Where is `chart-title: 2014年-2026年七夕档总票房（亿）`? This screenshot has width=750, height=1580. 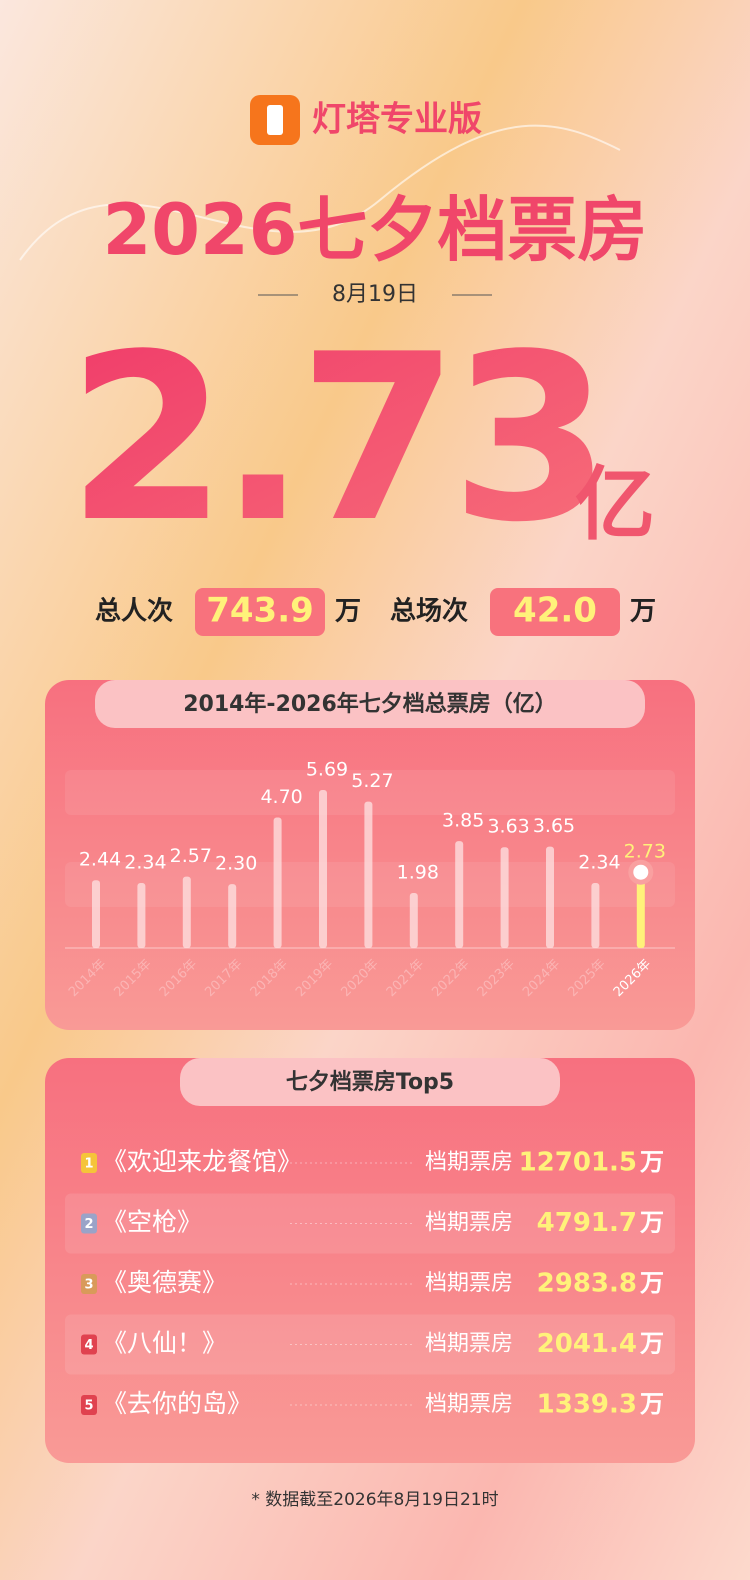
chart-title: 2014年-2026年七夕档总票房（亿） is located at coordinates (370, 704).